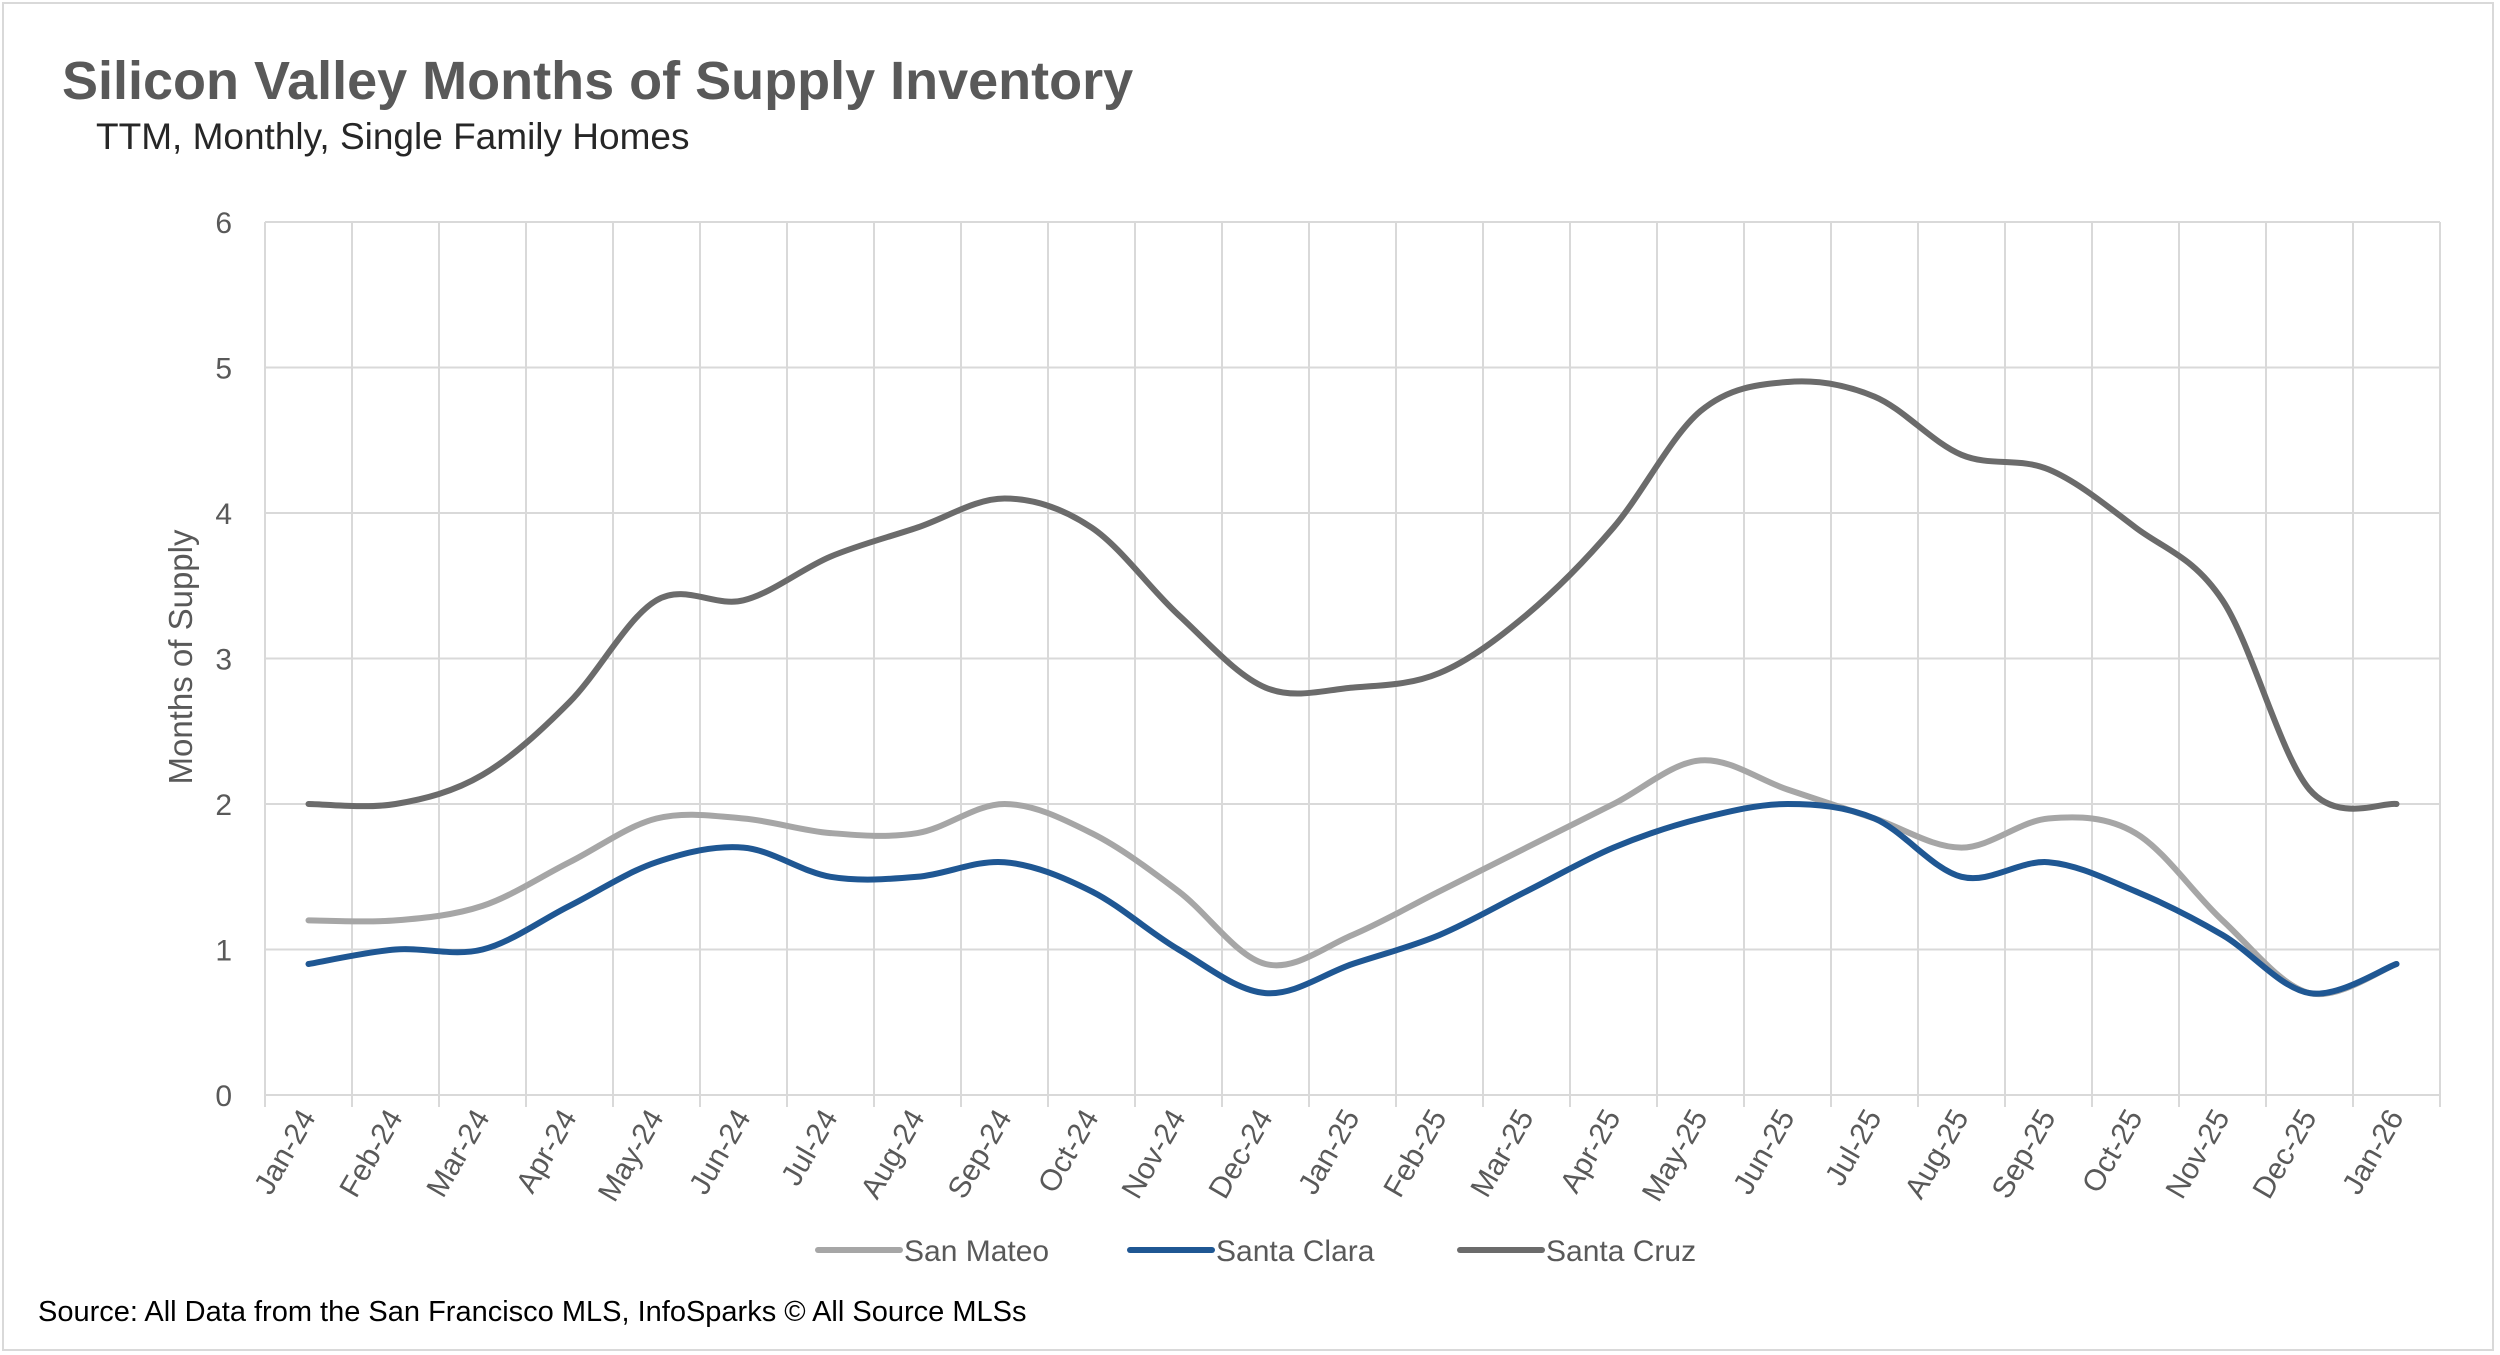 The height and width of the screenshot is (1355, 2500). What do you see at coordinates (720, 1152) in the screenshot?
I see `x-tick-label: Jun-24` at bounding box center [720, 1152].